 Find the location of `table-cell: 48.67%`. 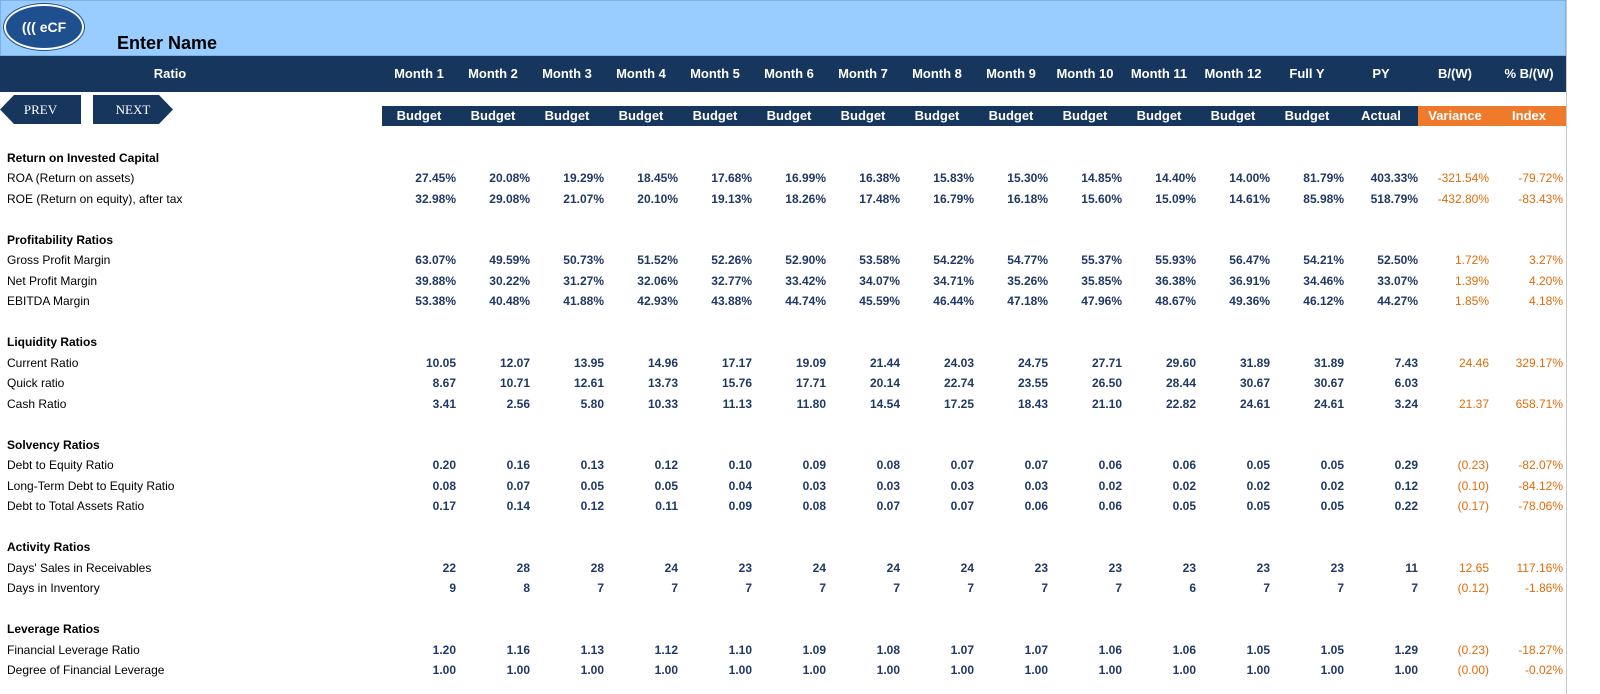

table-cell: 48.67% is located at coordinates (1175, 301).